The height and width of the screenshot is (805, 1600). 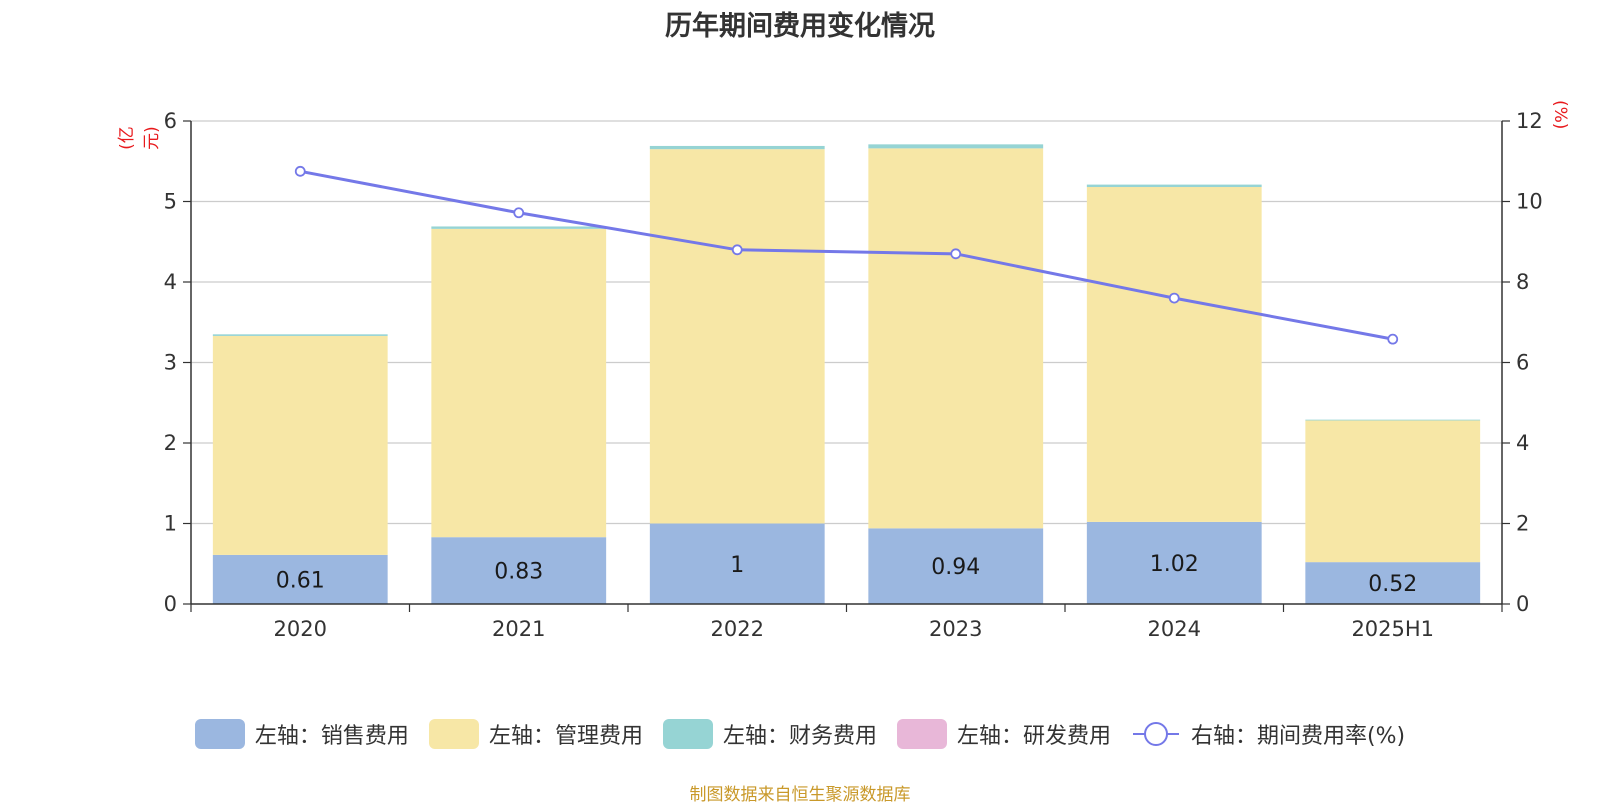 I want to click on legend-item: 左轴：管理费用, so click(x=535, y=734).